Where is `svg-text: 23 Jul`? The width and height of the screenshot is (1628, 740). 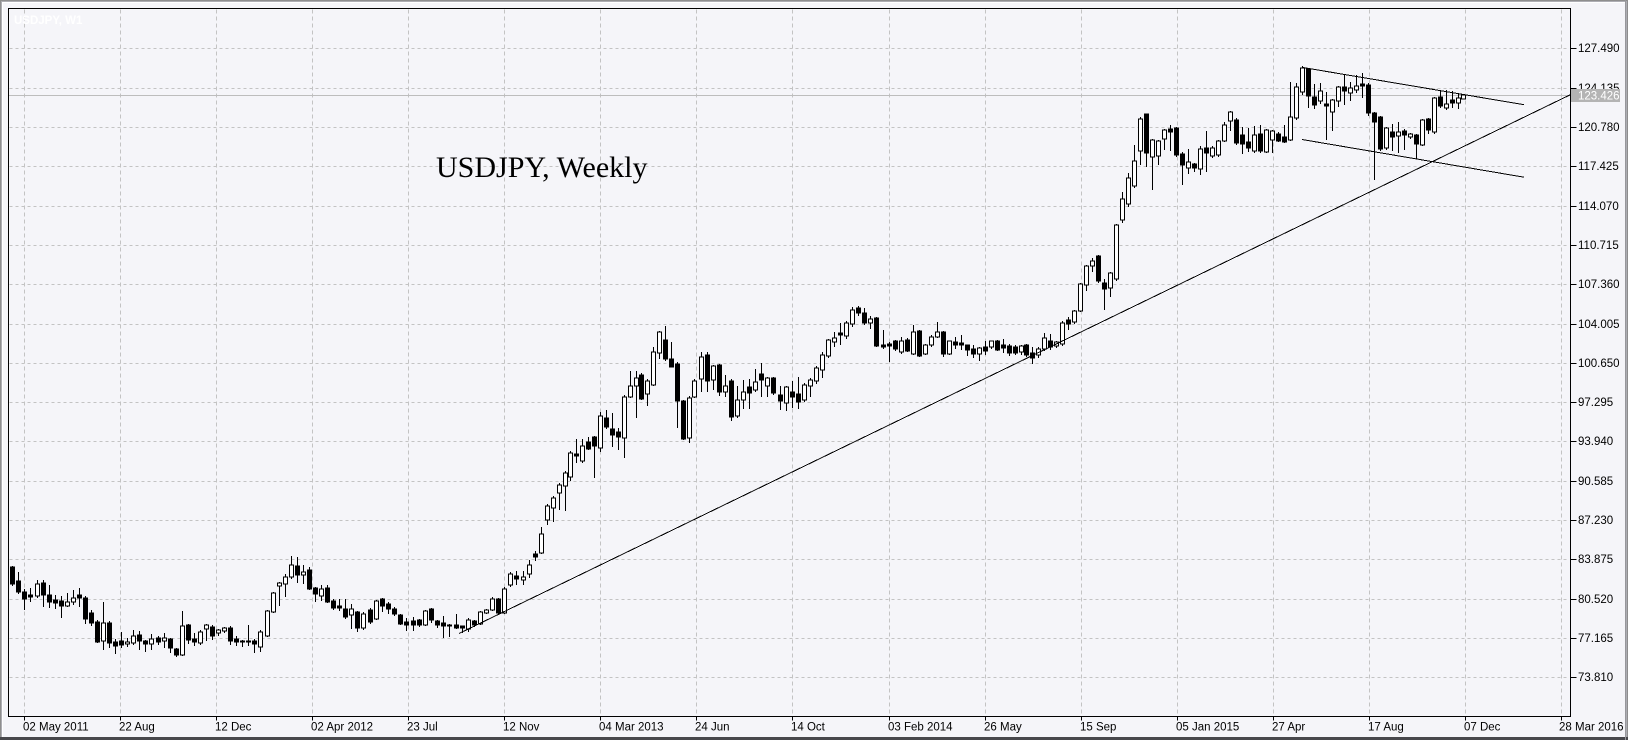
svg-text: 23 Jul is located at coordinates (422, 728).